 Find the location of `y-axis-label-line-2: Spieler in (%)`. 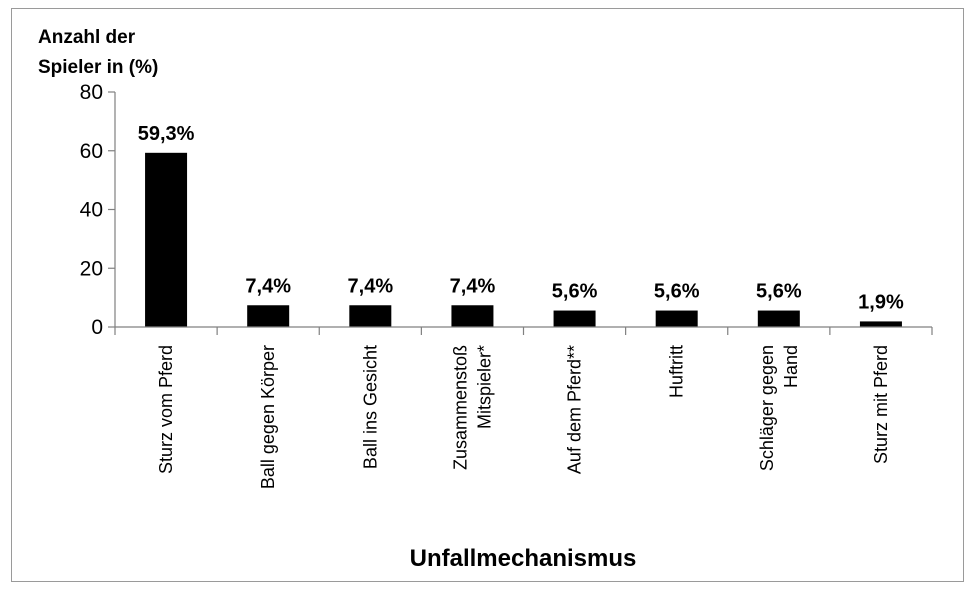

y-axis-label-line-2: Spieler in (%) is located at coordinates (98, 67).